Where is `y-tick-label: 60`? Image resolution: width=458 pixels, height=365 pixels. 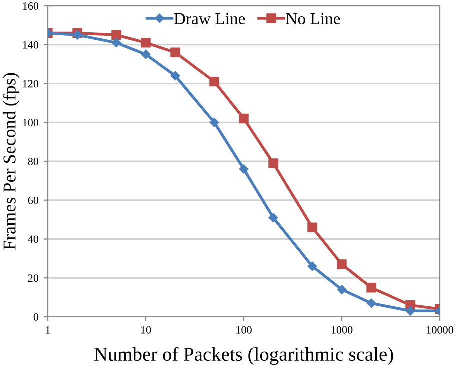
y-tick-label: 60 is located at coordinates (33, 200).